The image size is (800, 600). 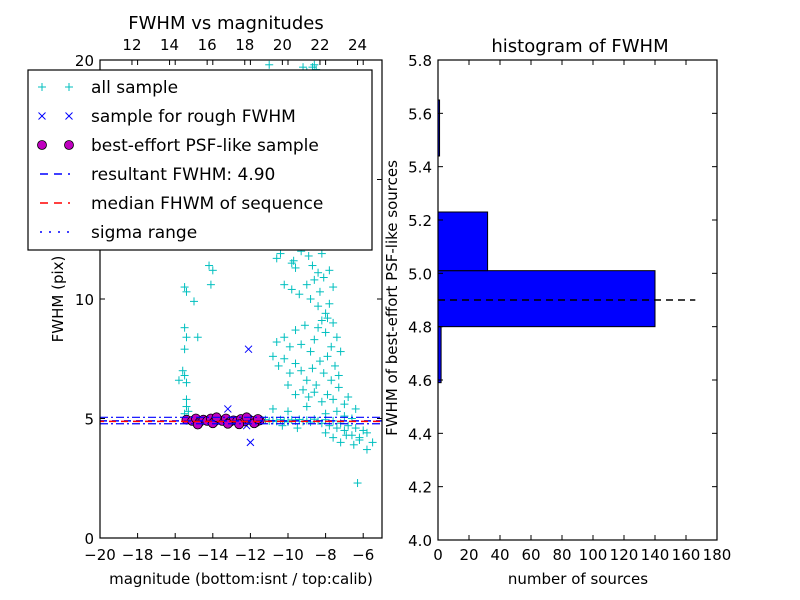 What do you see at coordinates (69, 87) in the screenshot?
I see `legend-handle-plus` at bounding box center [69, 87].